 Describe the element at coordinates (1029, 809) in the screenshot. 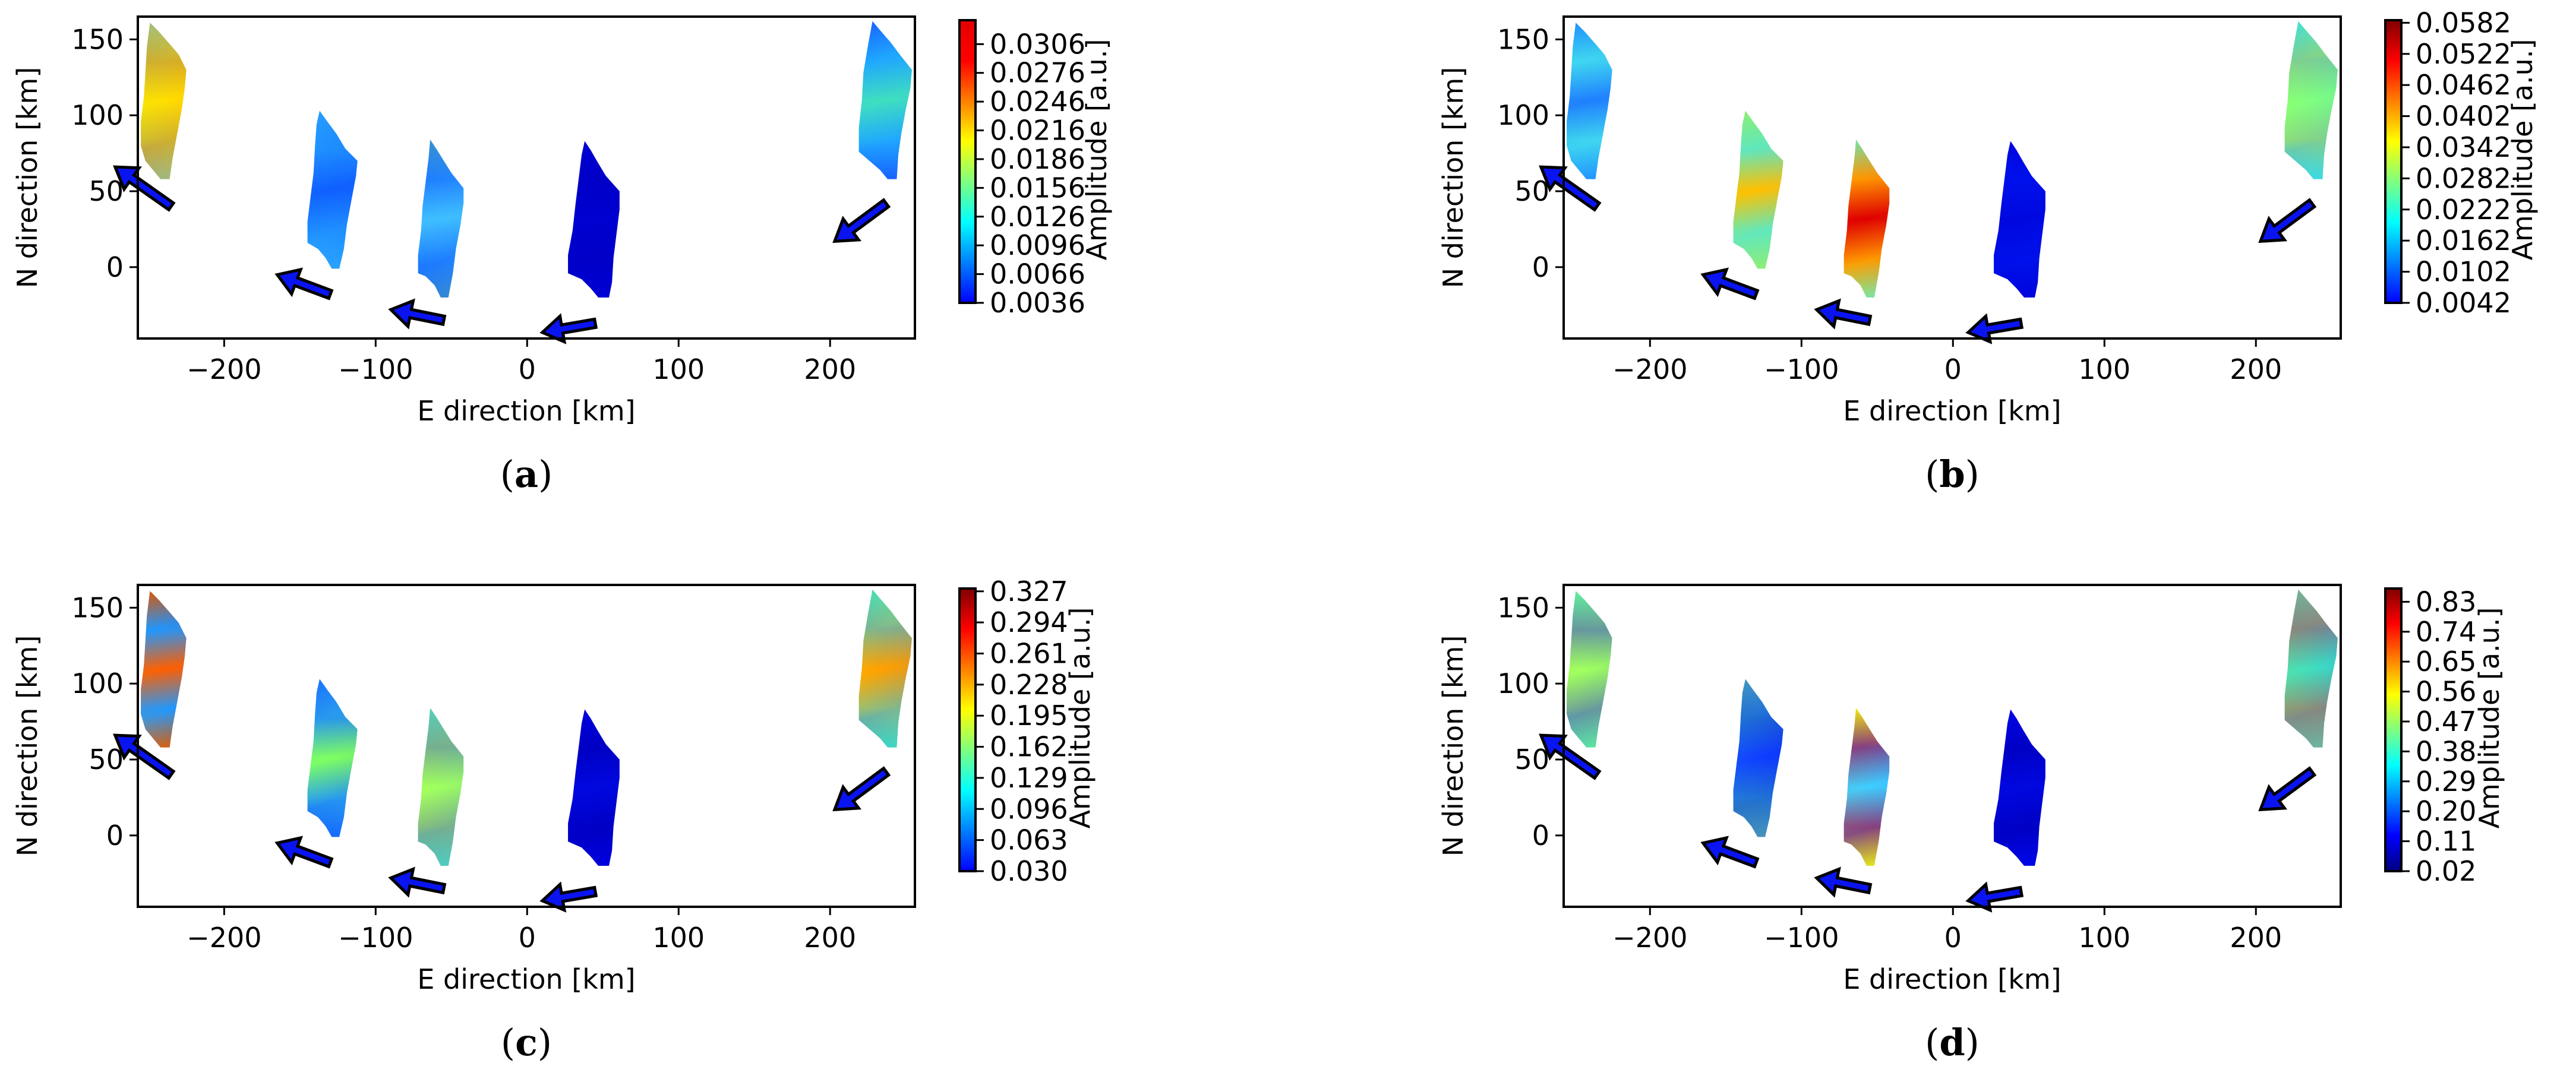

I see `colorbar-tick-label: 0.096` at that location.